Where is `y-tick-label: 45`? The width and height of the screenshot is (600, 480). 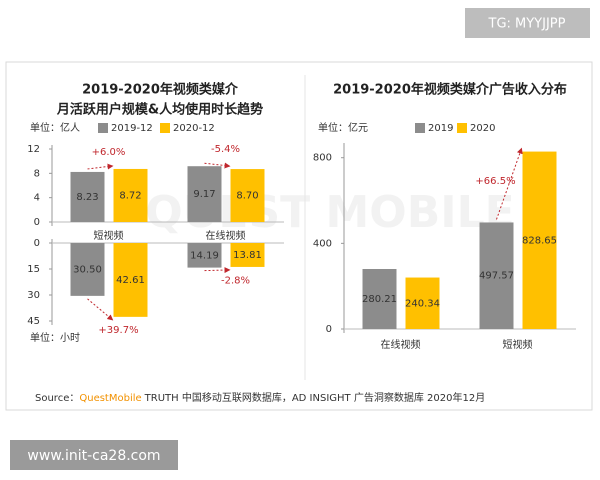
y-tick-label: 45 is located at coordinates (33, 321).